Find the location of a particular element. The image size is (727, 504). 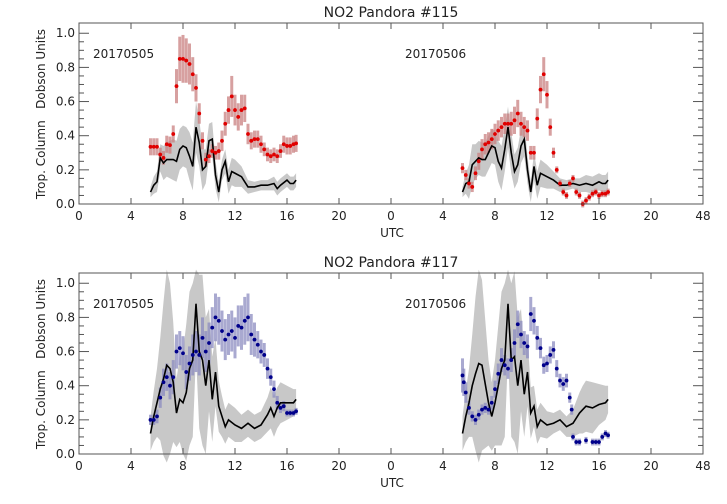

y-tick-label: 0.6 is located at coordinates (65, 102).